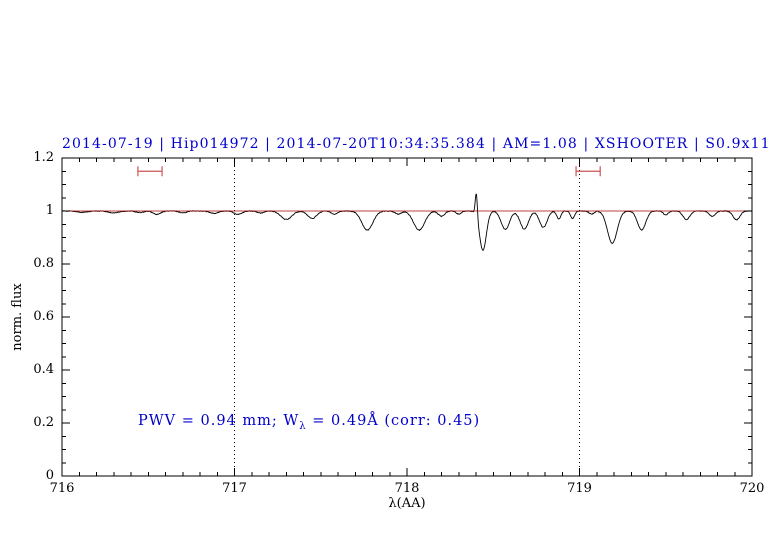 This screenshot has height=542, width=782. What do you see at coordinates (43, 369) in the screenshot?
I see `y-tick-label: 0.4` at bounding box center [43, 369].